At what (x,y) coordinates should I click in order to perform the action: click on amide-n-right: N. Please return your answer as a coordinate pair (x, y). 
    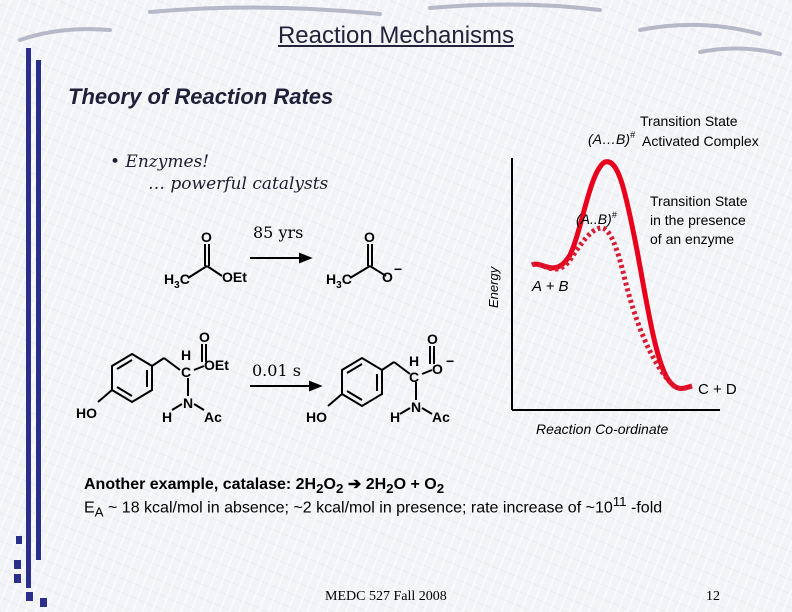
    Looking at the image, I should click on (416, 407).